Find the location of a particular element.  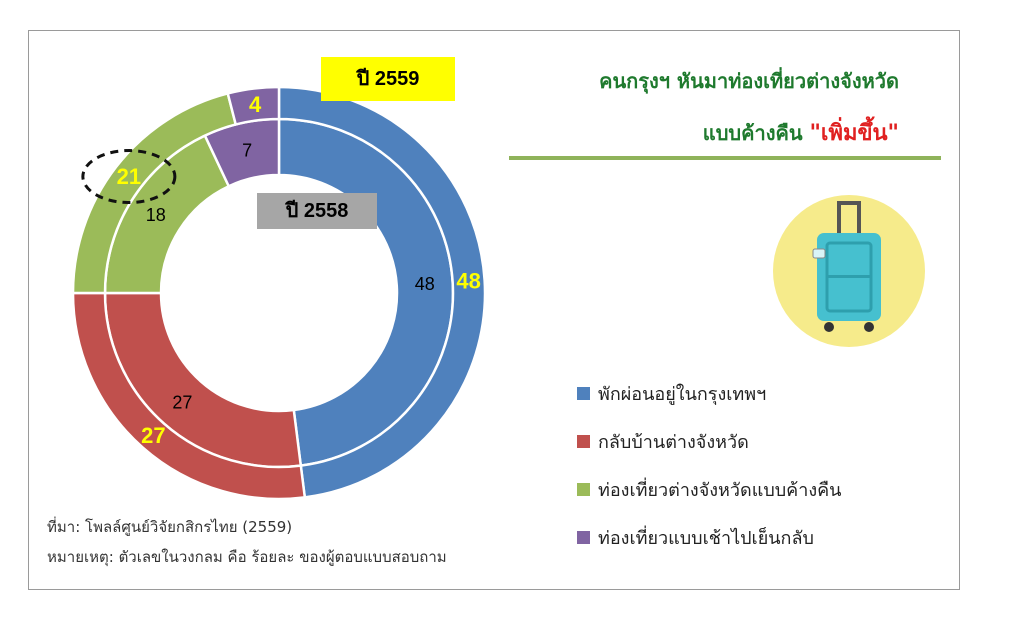

title-divider is located at coordinates (725, 158).